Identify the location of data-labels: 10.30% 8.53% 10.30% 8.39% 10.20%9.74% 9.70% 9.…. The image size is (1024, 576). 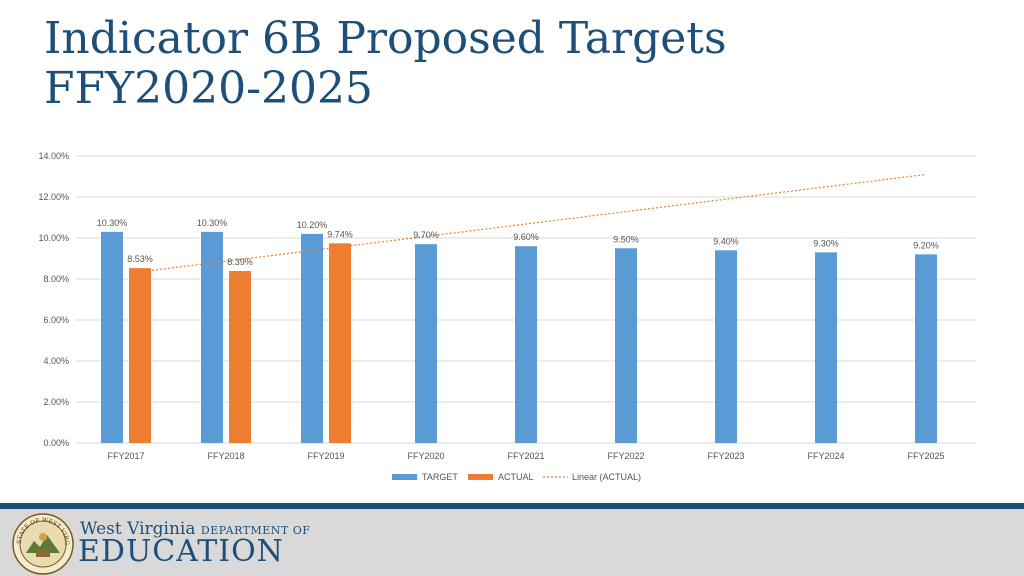
(518, 242).